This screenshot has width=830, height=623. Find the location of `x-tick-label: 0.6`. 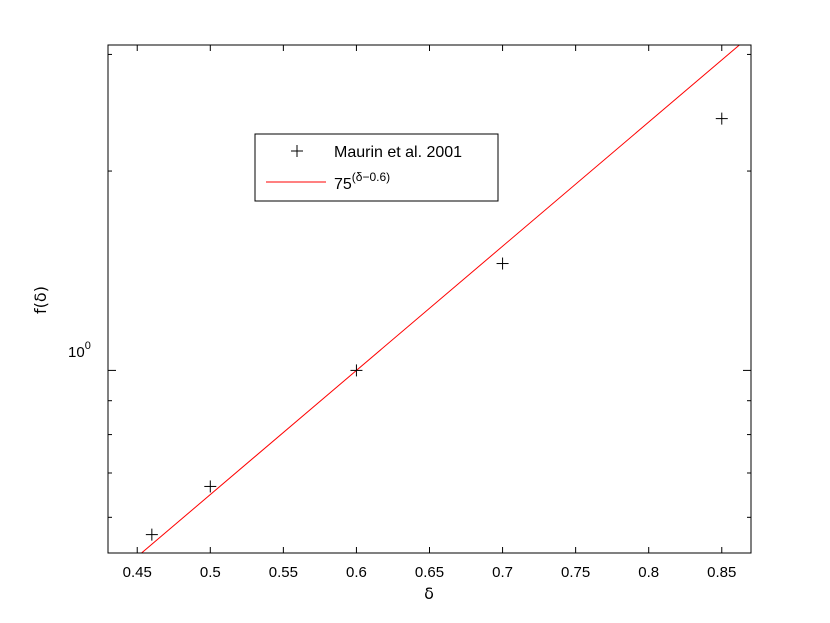

x-tick-label: 0.6 is located at coordinates (356, 572).